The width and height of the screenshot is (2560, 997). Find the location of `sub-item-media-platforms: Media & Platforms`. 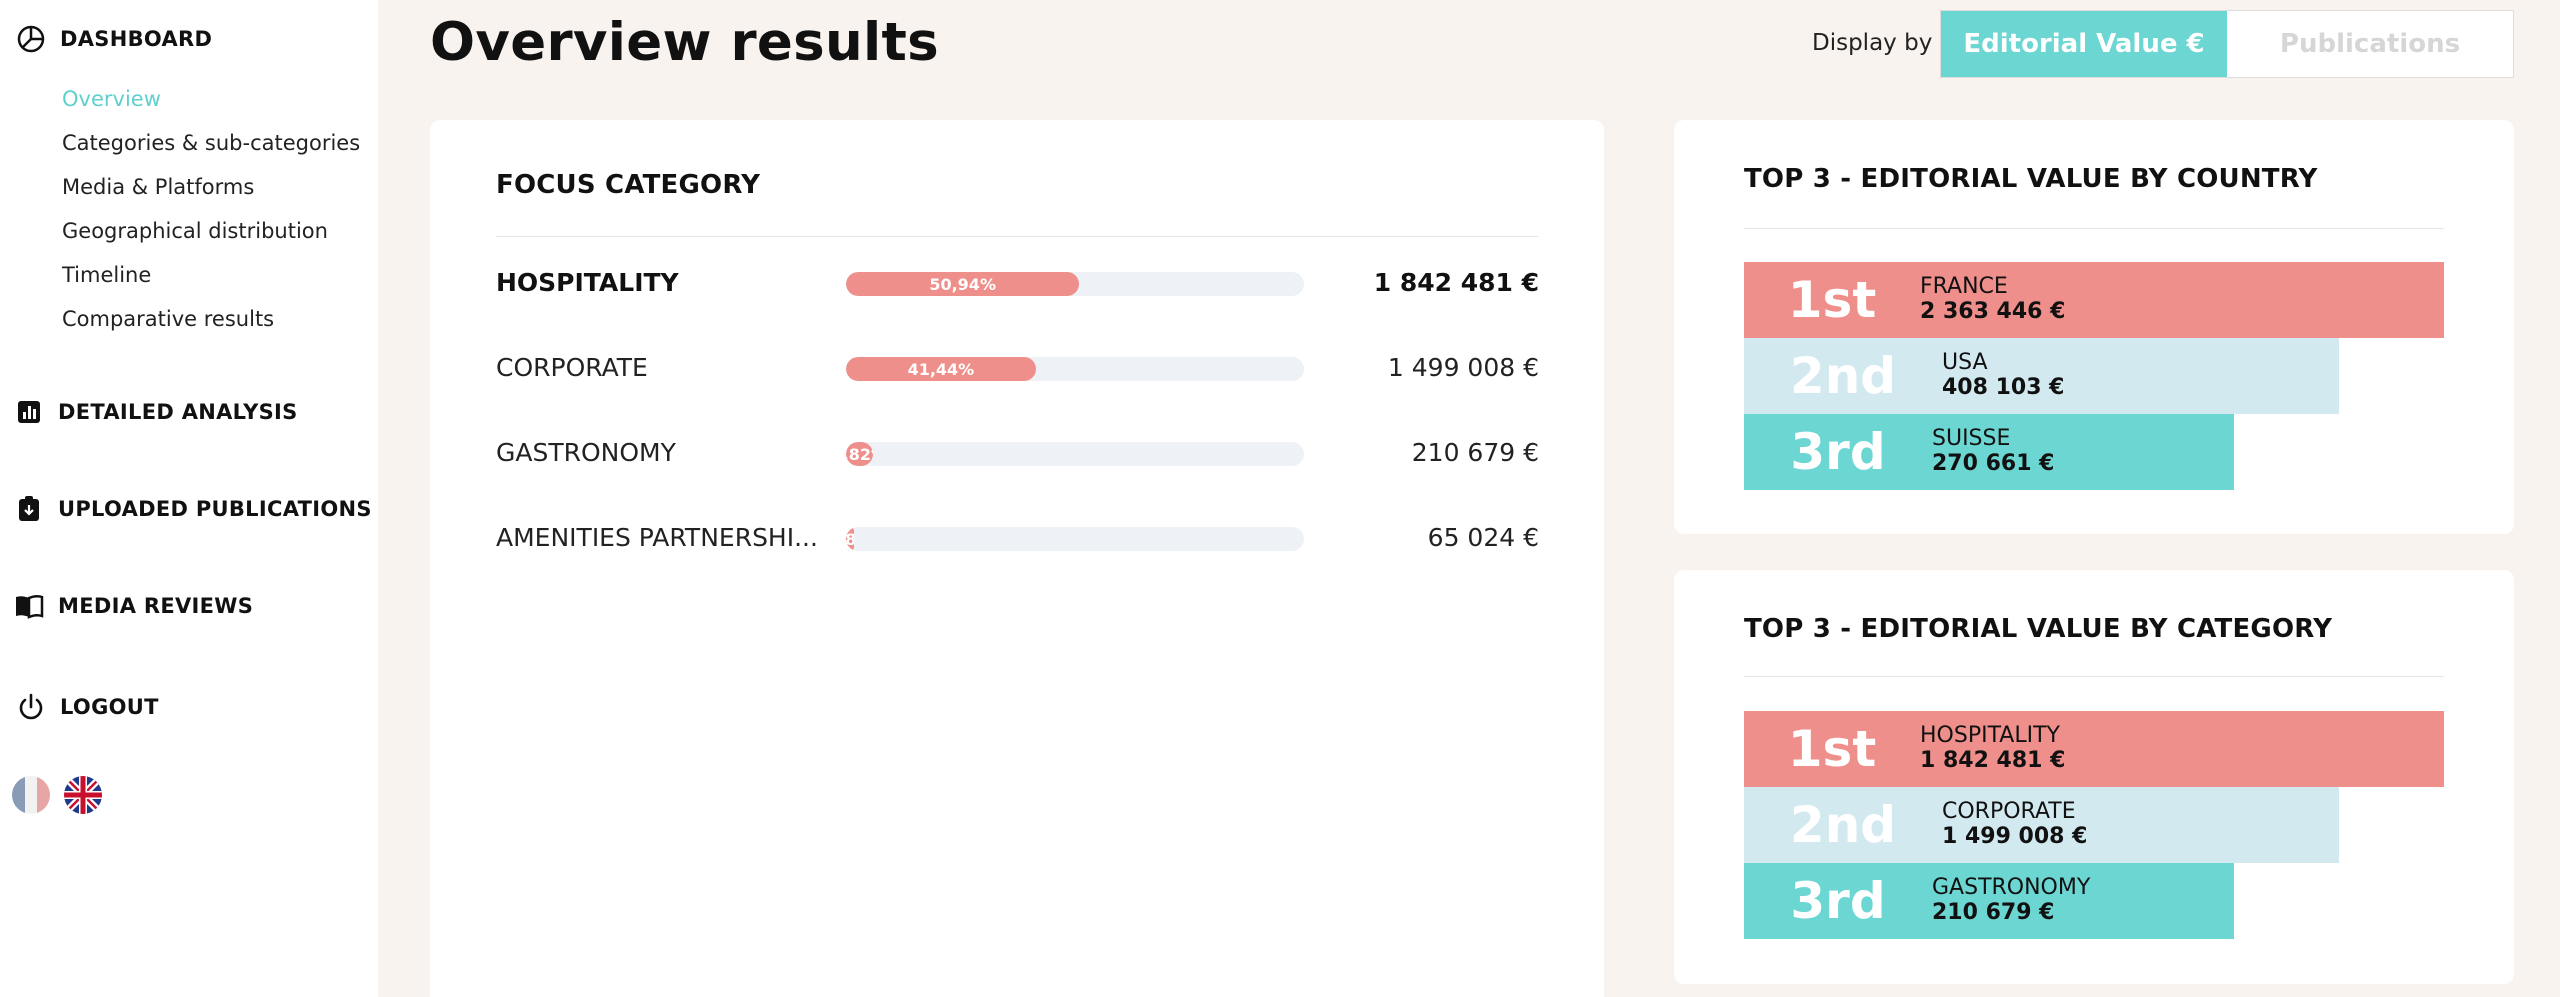

sub-item-media-platforms: Media & Platforms is located at coordinates (158, 187).